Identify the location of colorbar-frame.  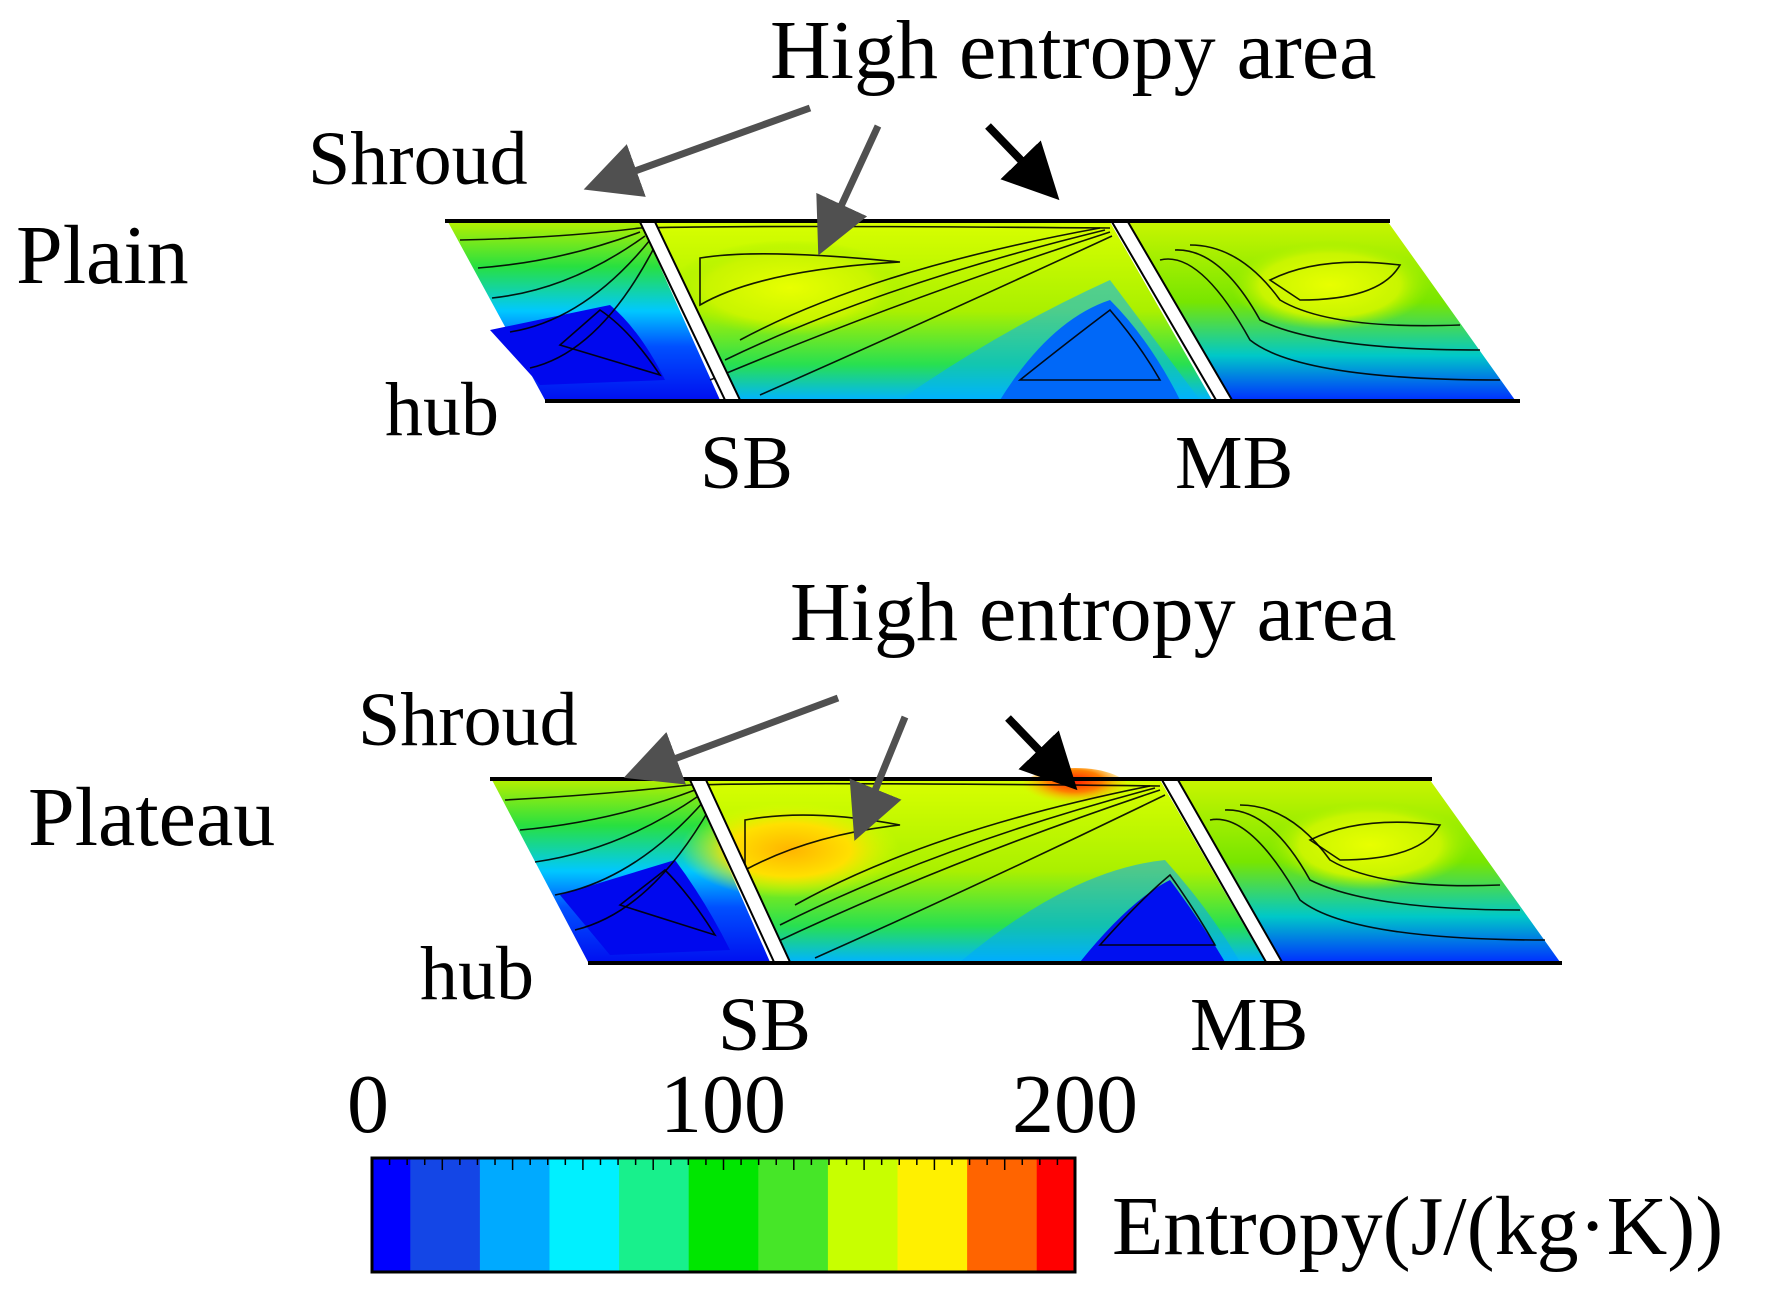
(723, 1215).